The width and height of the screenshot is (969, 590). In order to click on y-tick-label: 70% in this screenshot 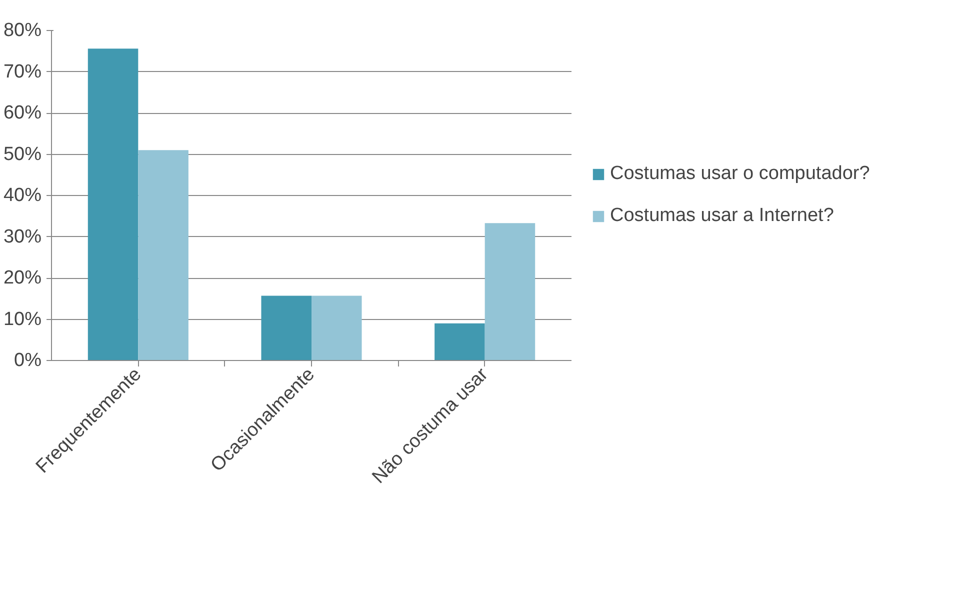, I will do `click(22, 71)`.